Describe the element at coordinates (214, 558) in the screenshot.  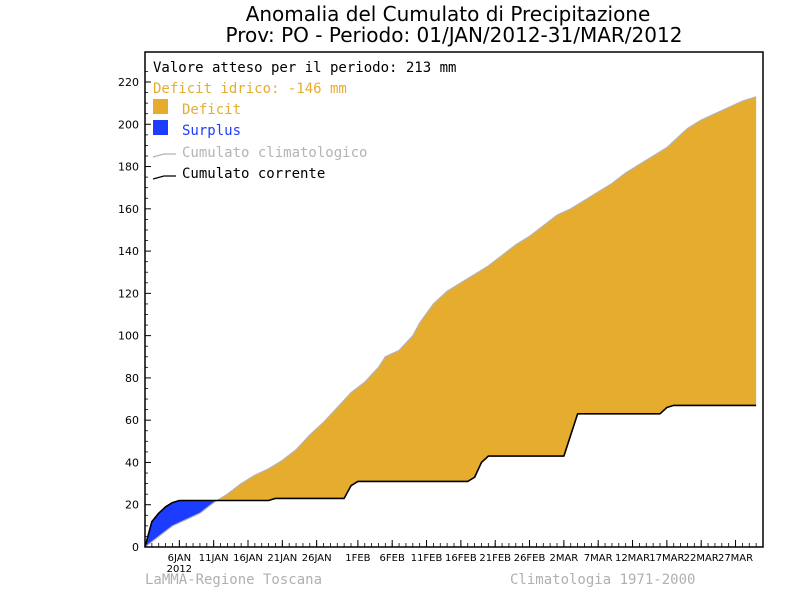
I see `x-tick-label: 11JAN` at that location.